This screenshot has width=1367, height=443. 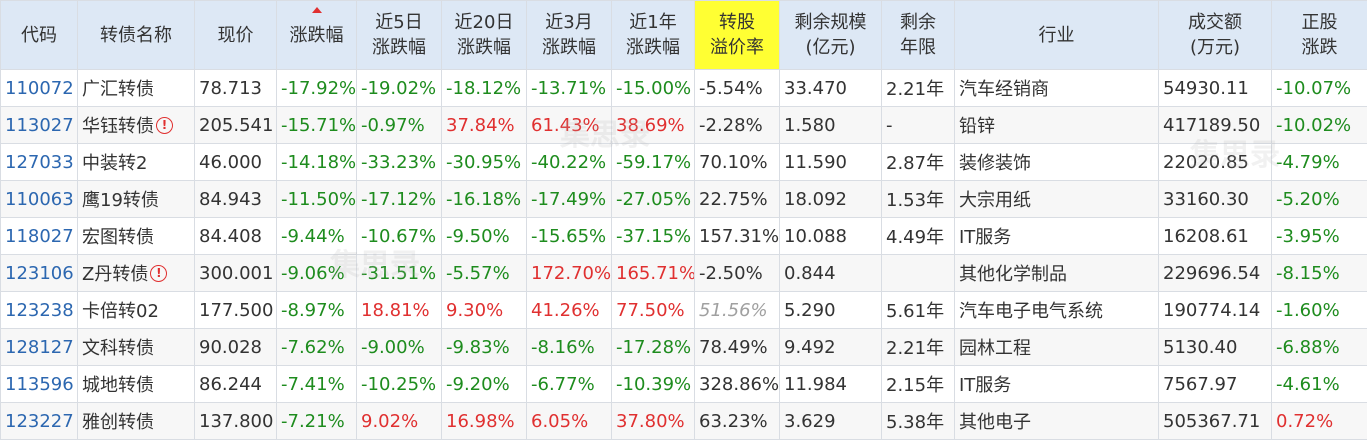 What do you see at coordinates (737, 162) in the screenshot?
I see `cell-premium: 70.10%` at bounding box center [737, 162].